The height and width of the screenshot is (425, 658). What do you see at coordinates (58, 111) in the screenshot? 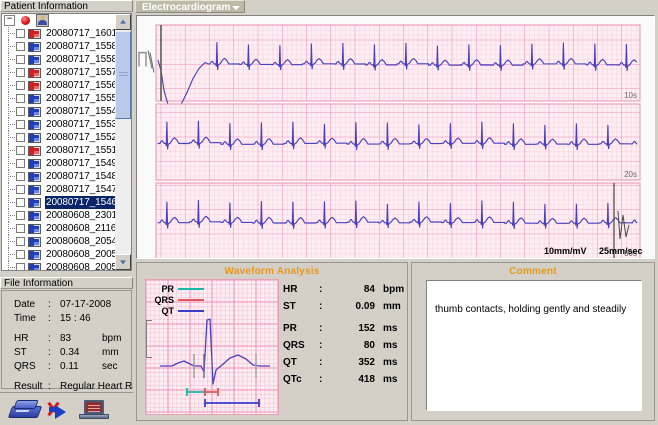
I see `tree-item: 20080717_1554_07` at bounding box center [58, 111].